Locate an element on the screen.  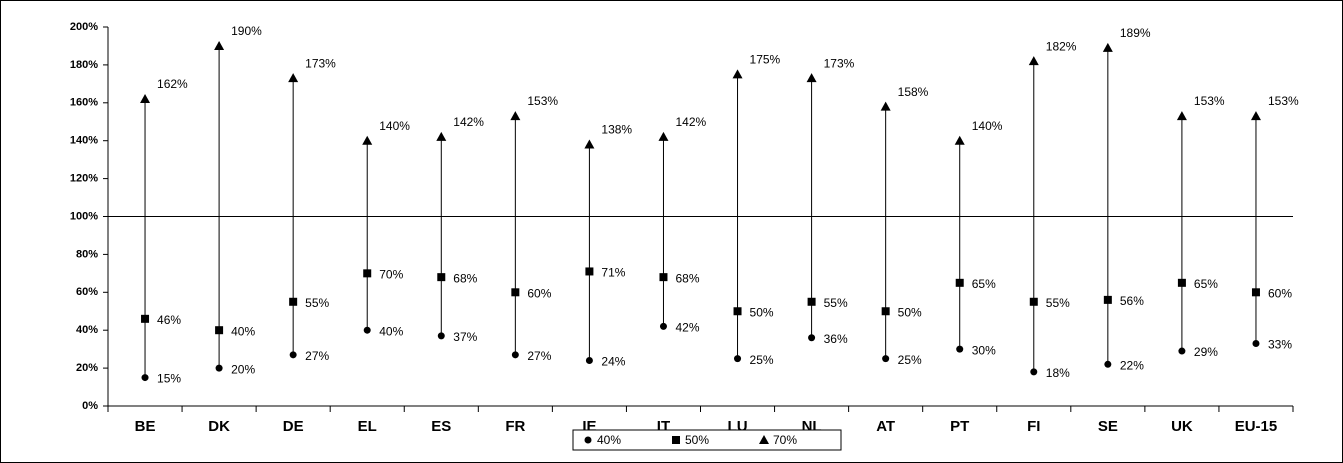
value-label: 42% is located at coordinates (687, 328).